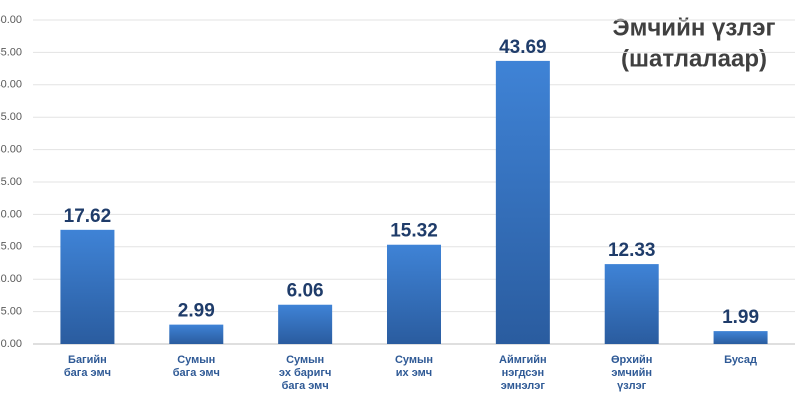 The width and height of the screenshot is (803, 399). What do you see at coordinates (11, 20) in the screenshot?
I see `y-tick-label: 50.00` at bounding box center [11, 20].